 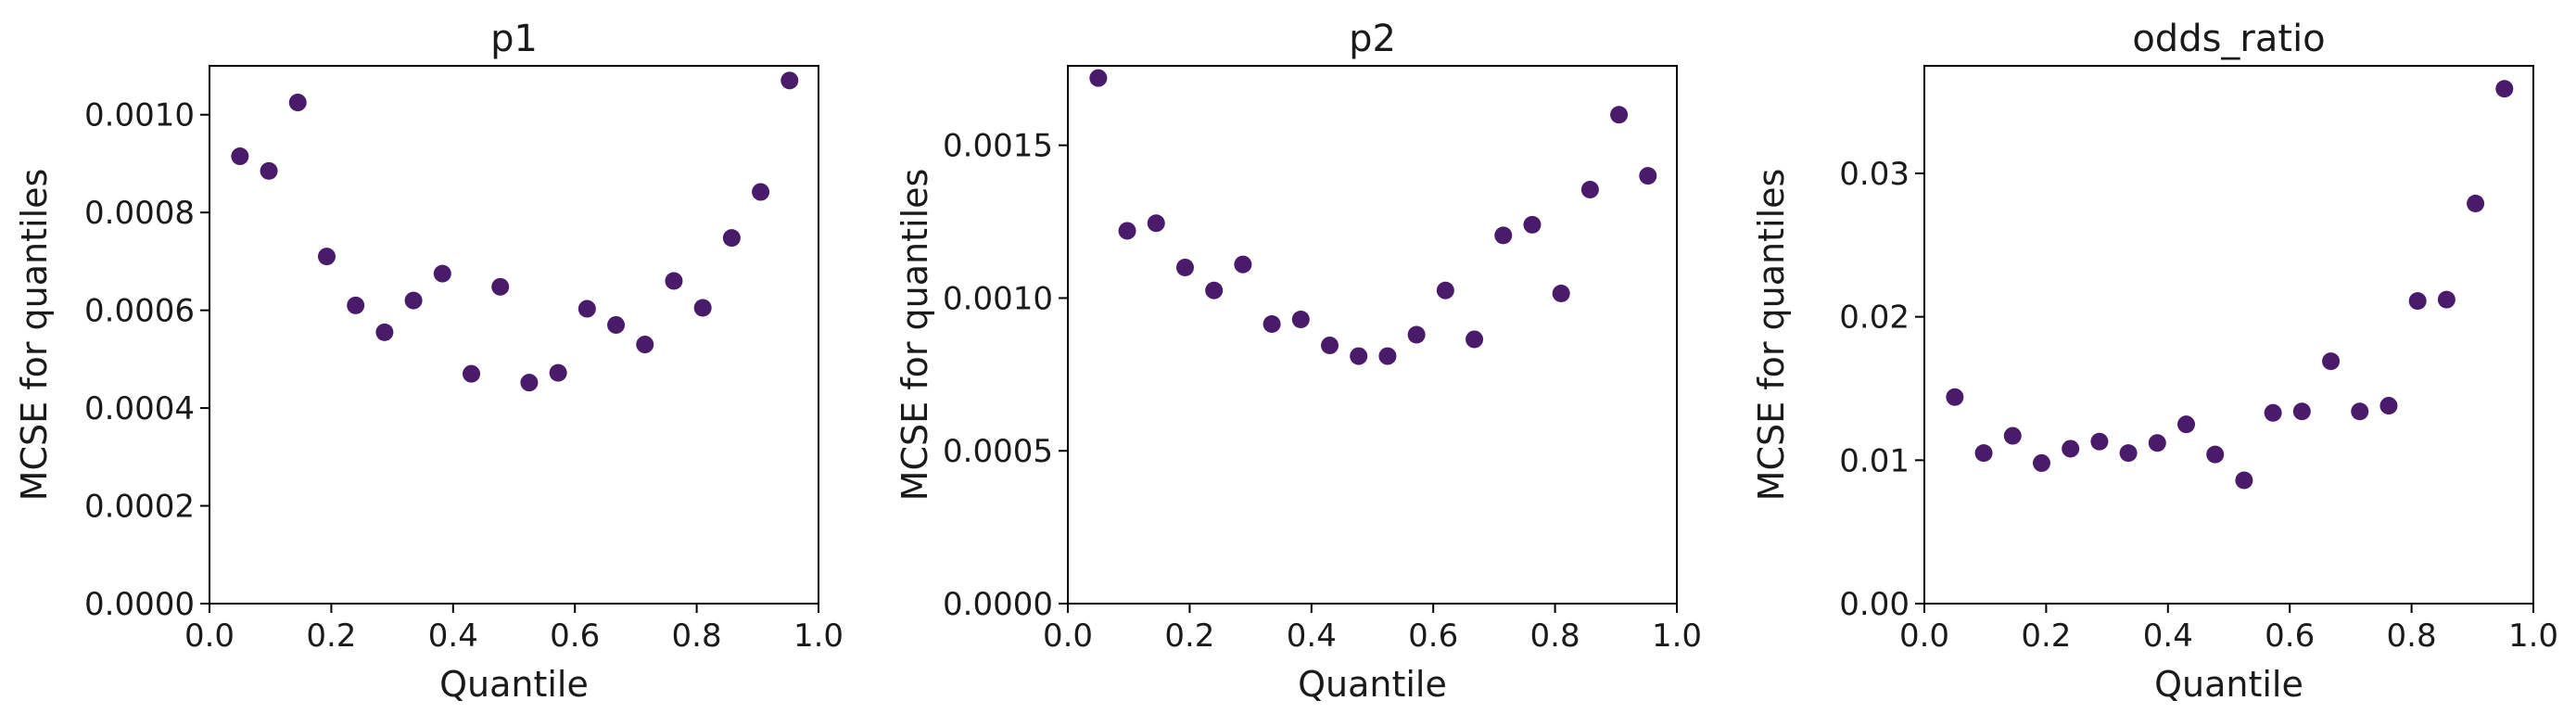 I want to click on chart-title: p1, so click(x=514, y=39).